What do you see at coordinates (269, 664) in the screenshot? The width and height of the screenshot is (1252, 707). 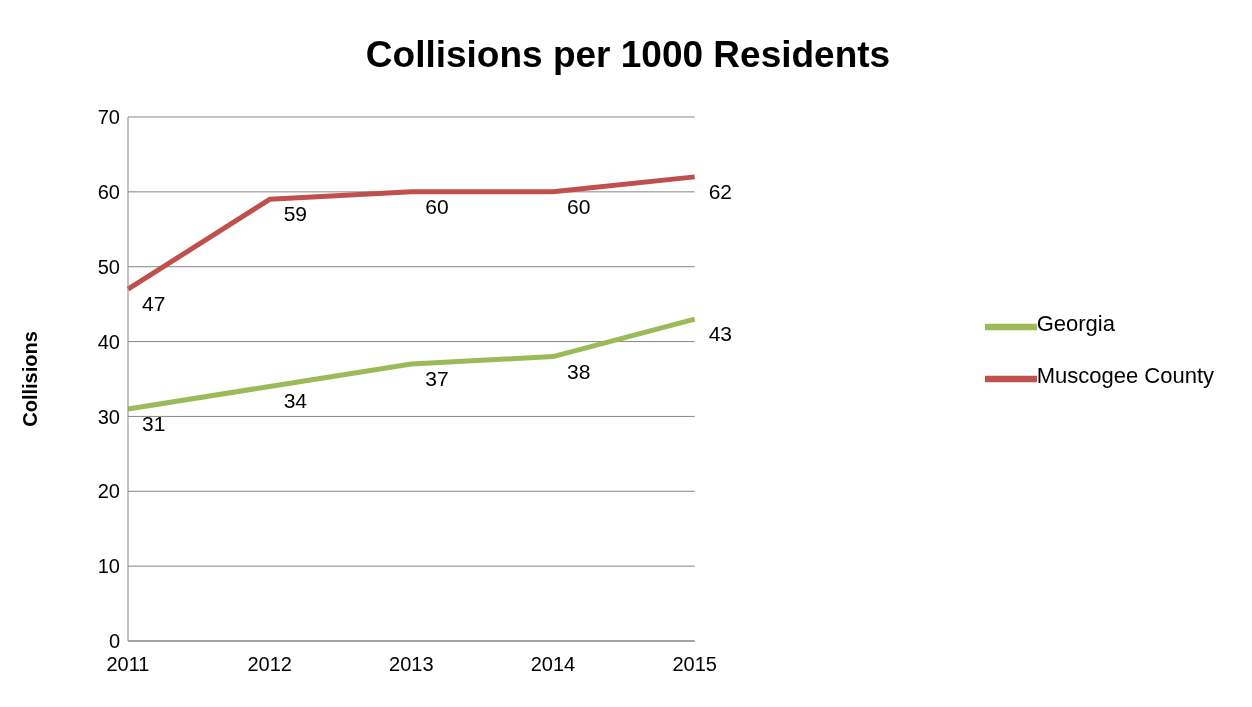 I see `x-tick-label: 2012` at bounding box center [269, 664].